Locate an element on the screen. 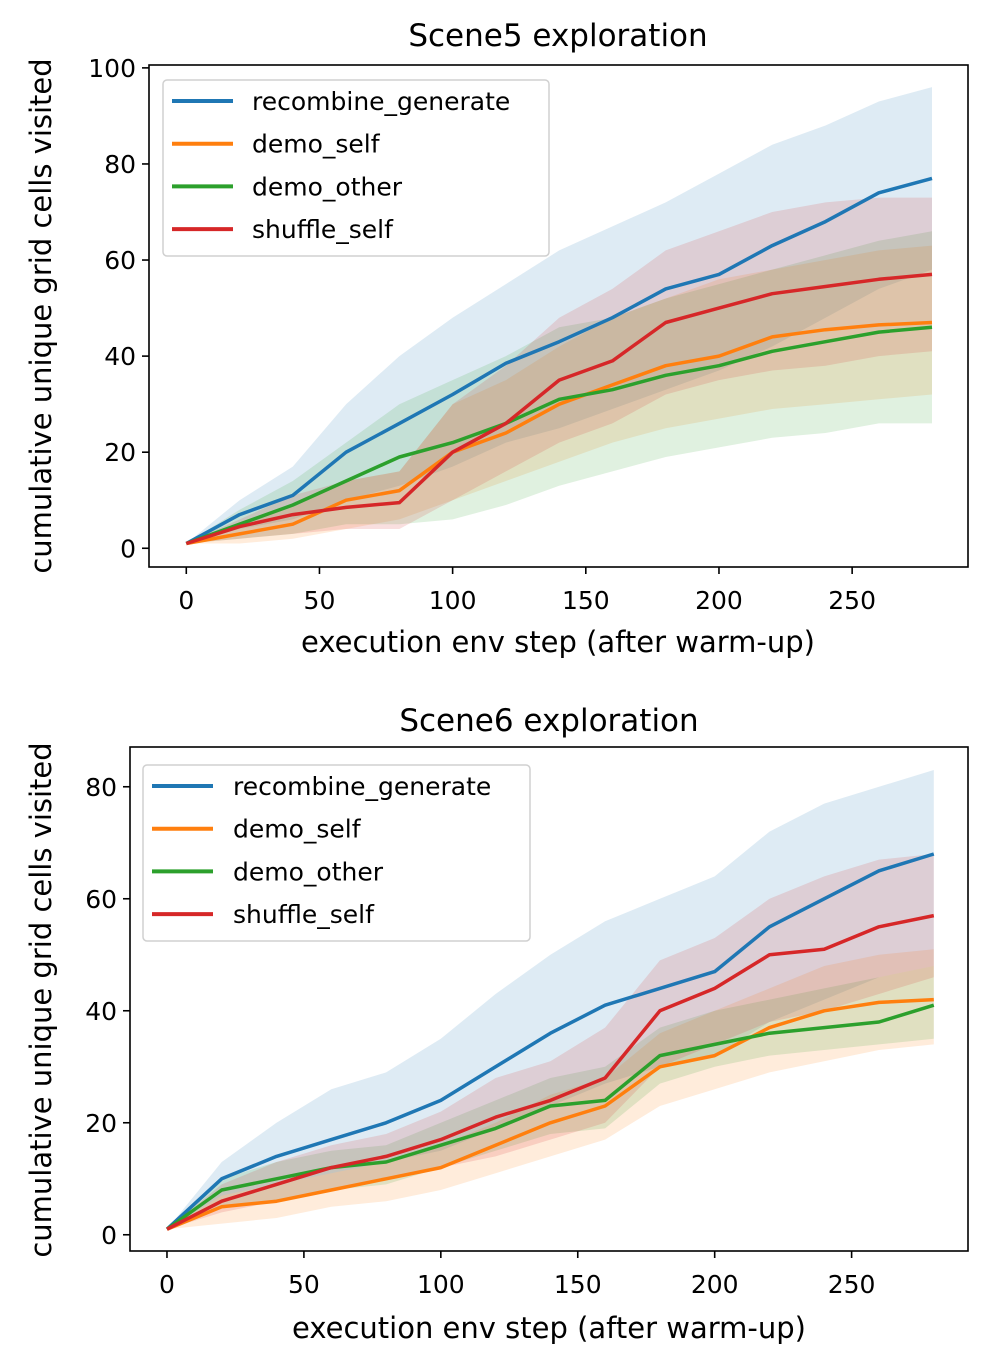 This screenshot has width=988, height=1368. chart-title: Scene6 exploration is located at coordinates (548, 721).